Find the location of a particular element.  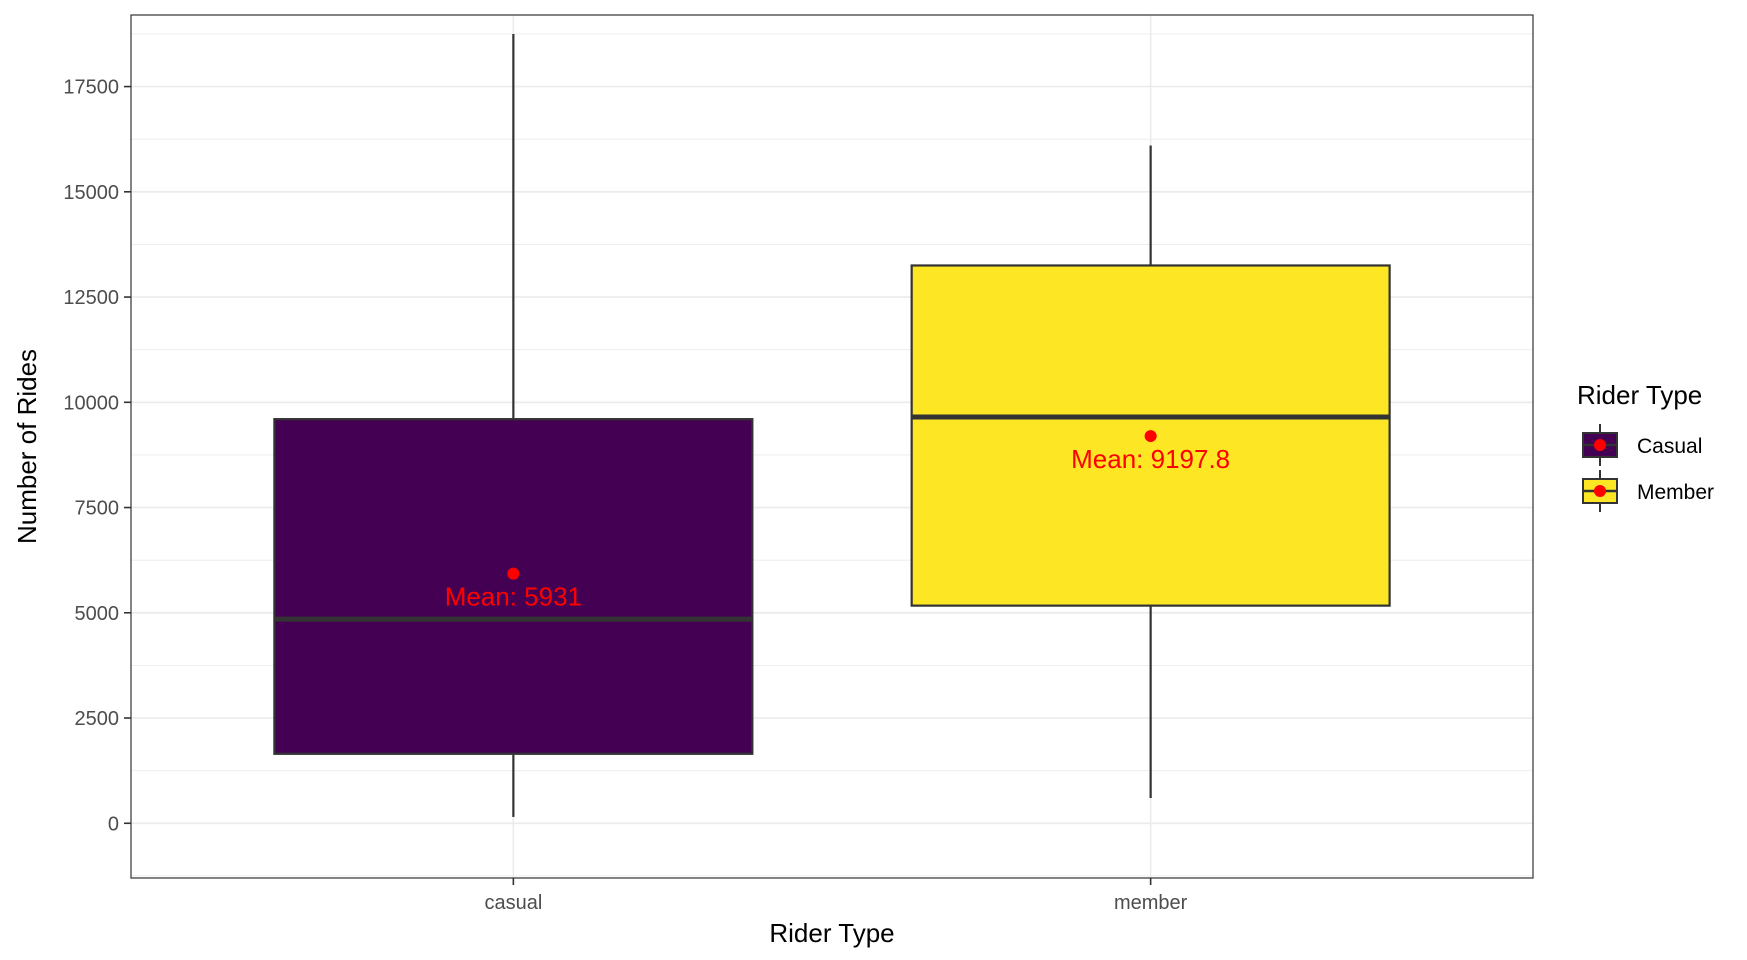

x-tick-label: casual is located at coordinates (513, 903).